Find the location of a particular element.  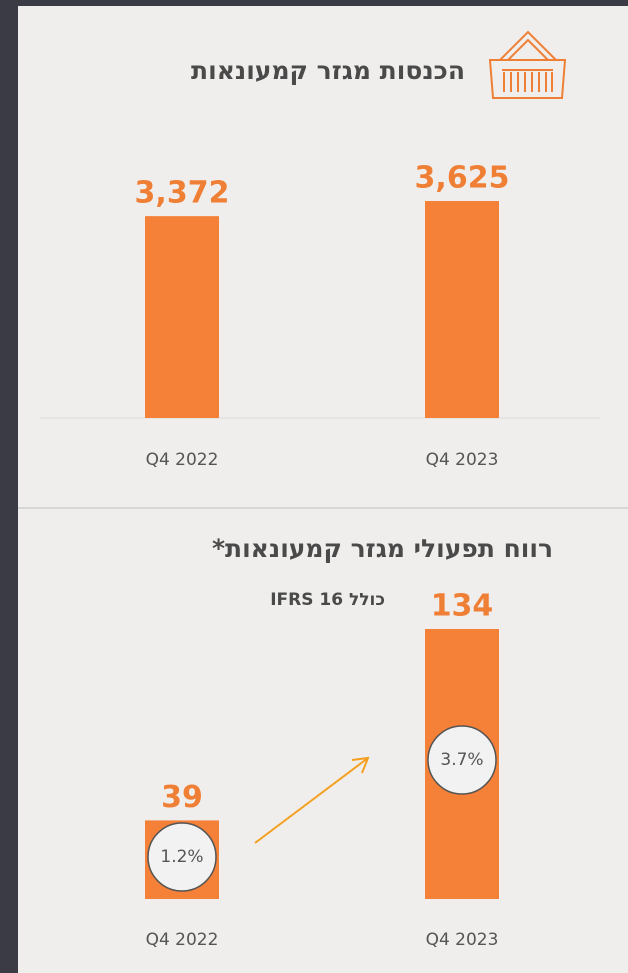

value-label: 3,625 is located at coordinates (462, 178).